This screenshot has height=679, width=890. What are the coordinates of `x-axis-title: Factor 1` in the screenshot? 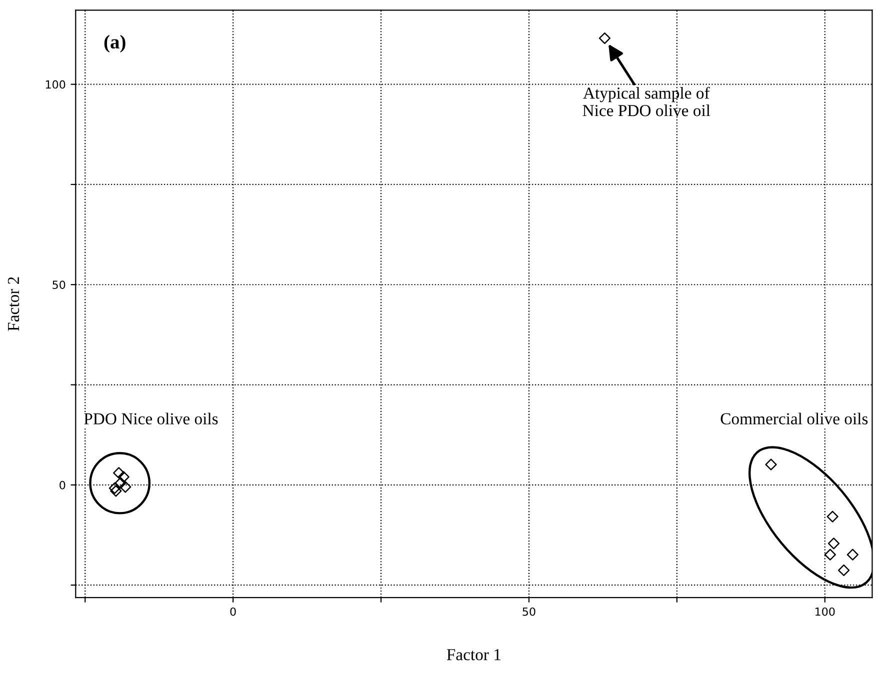 It's located at (473, 654).